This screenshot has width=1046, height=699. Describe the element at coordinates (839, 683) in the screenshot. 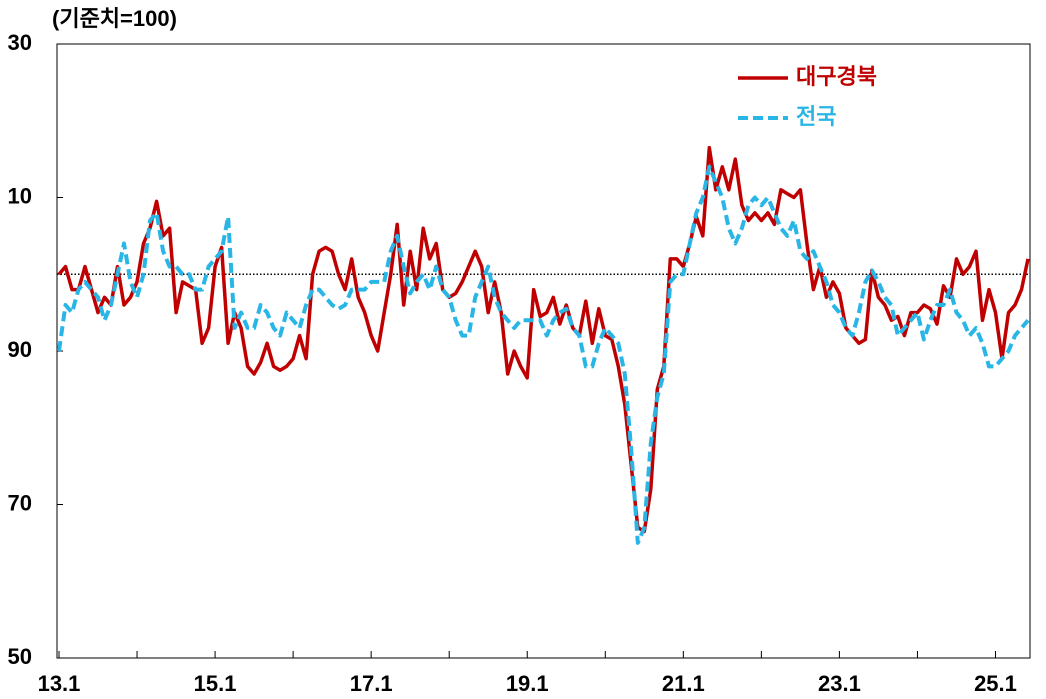

I see `x-tick-label: 23.1` at that location.